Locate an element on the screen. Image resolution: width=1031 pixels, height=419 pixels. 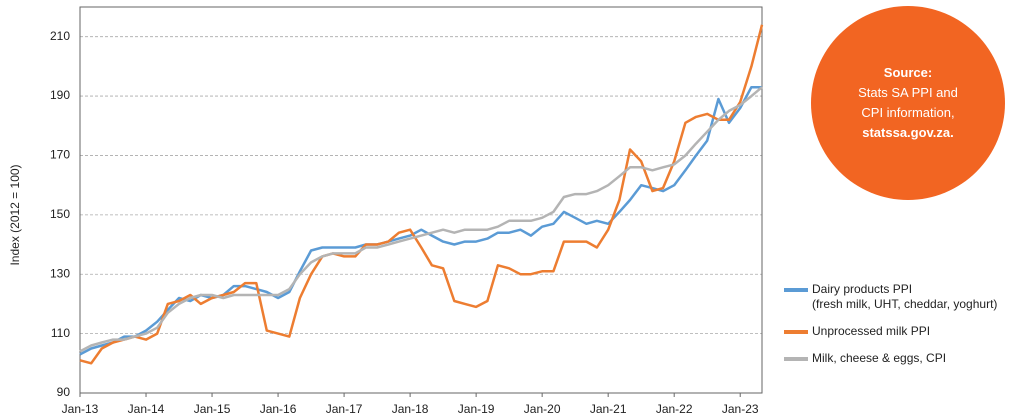
y-tick-label: 110 is located at coordinates (60, 333).